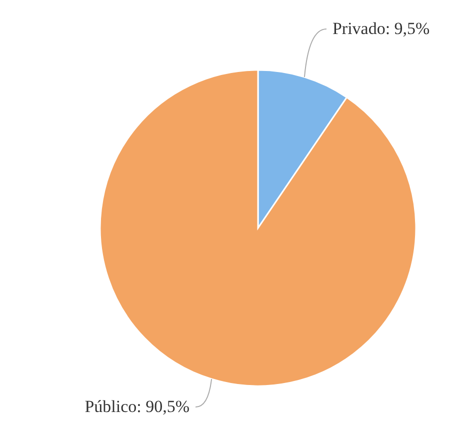 This screenshot has width=476, height=430. What do you see at coordinates (137, 406) in the screenshot?
I see `slice-label: Público: 90,5%` at bounding box center [137, 406].